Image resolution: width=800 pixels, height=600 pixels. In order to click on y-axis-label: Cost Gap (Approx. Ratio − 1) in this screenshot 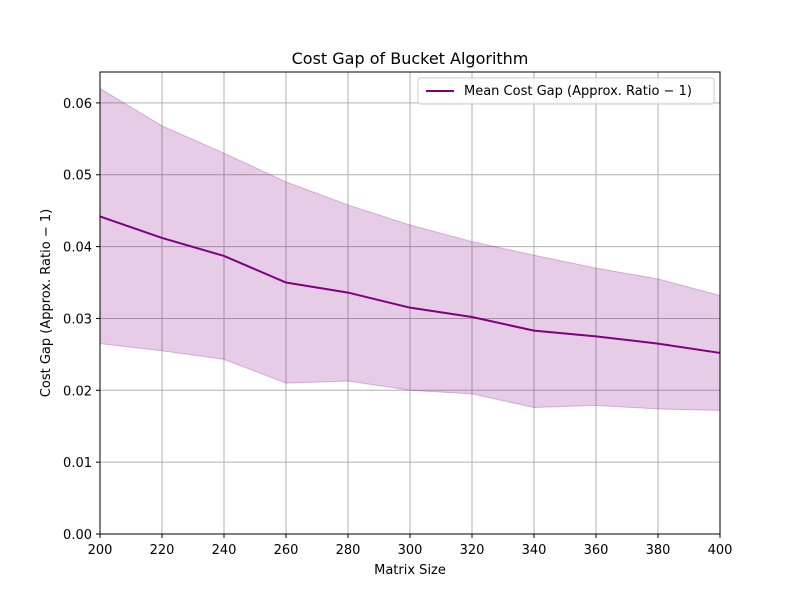, I will do `click(46, 303)`.